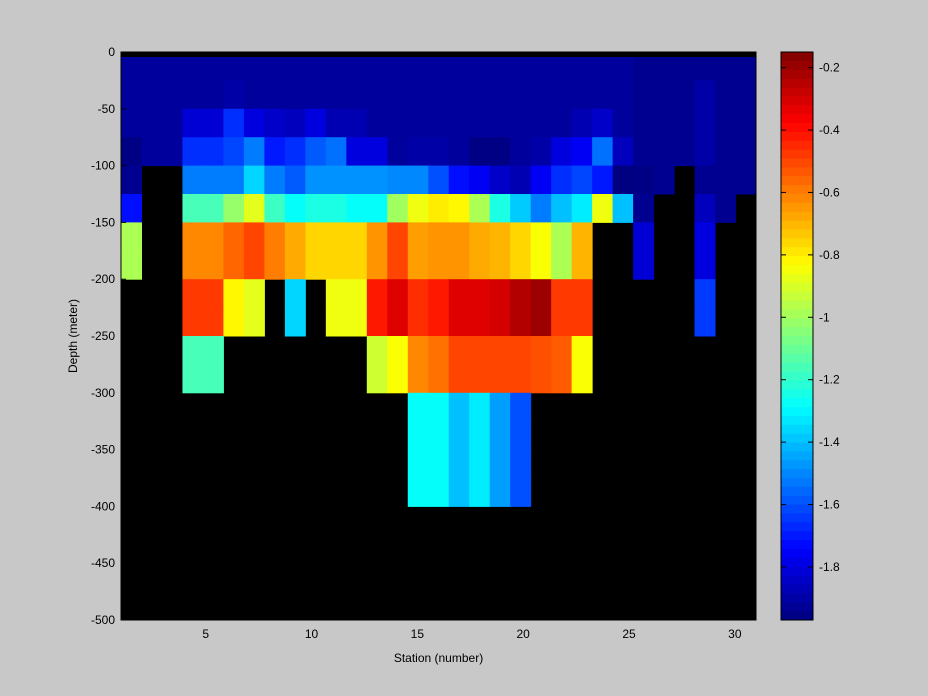 The width and height of the screenshot is (928, 696). I want to click on colorbar-tick-label: -1.4, so click(829, 442).